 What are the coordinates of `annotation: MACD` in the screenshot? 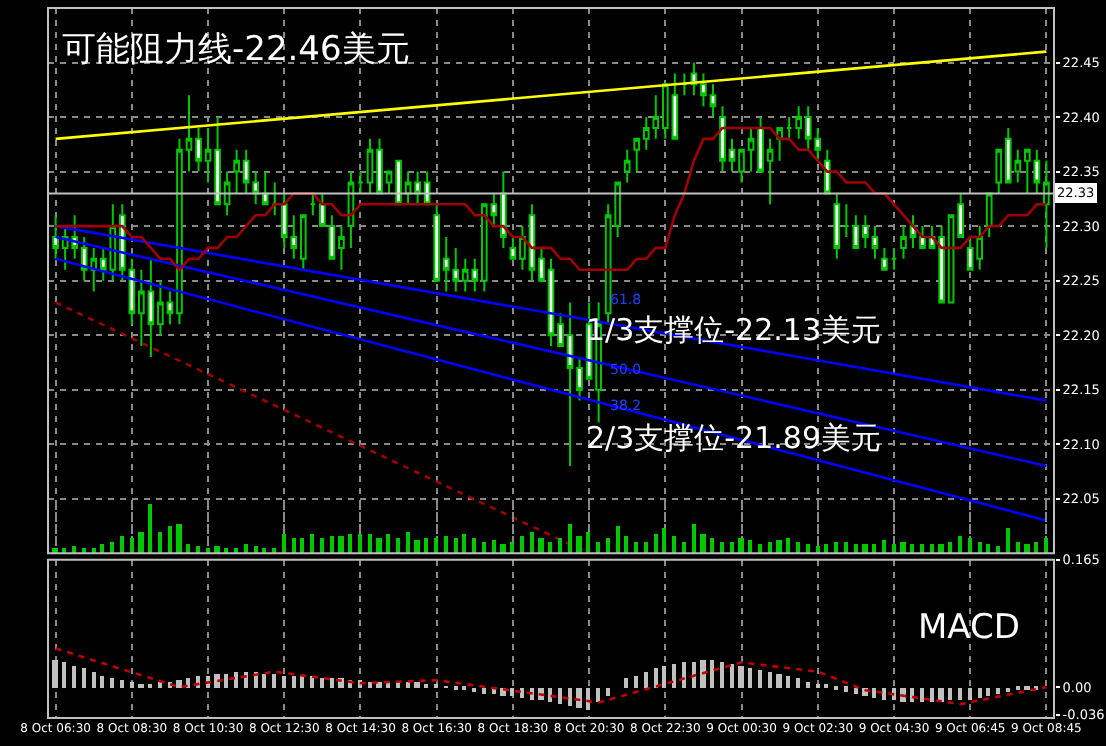 It's located at (969, 628).